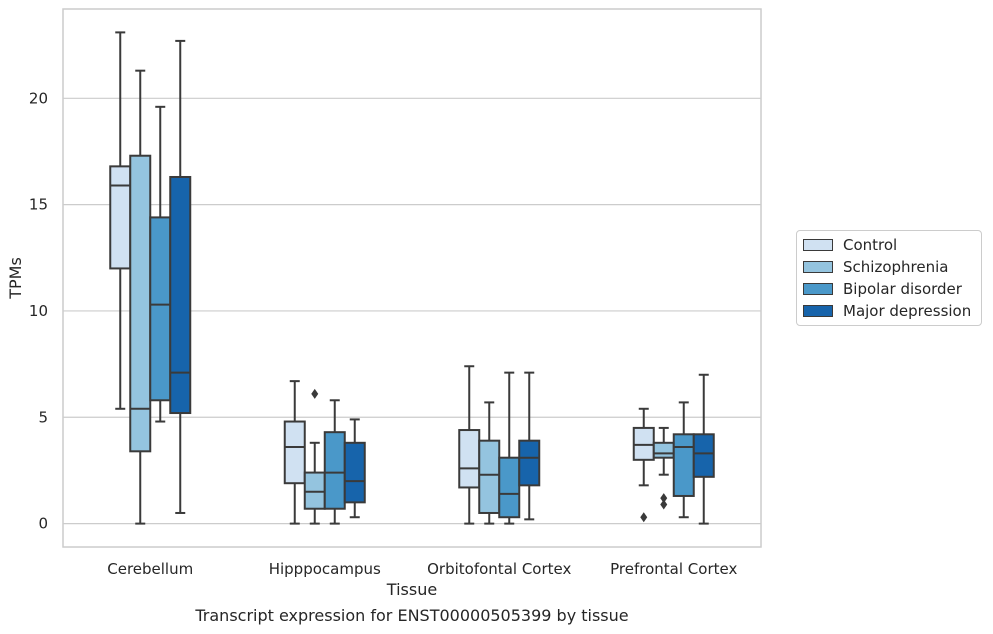 The width and height of the screenshot is (993, 634). Describe the element at coordinates (411, 589) in the screenshot. I see `x-axis-label: Tissue` at that location.